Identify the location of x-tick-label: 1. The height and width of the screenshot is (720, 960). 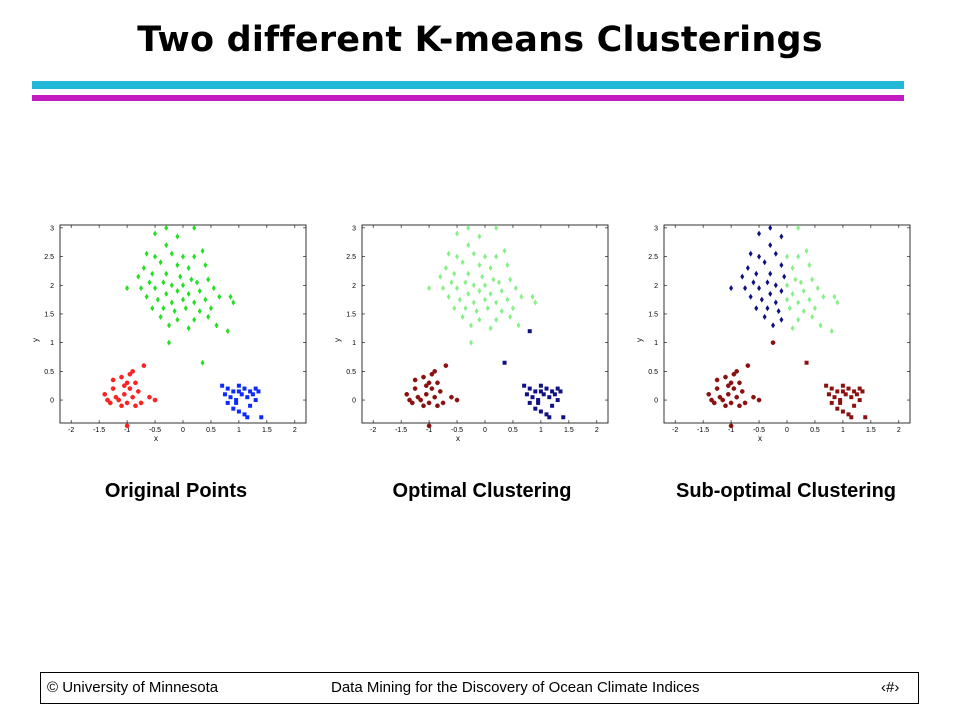
(843, 430).